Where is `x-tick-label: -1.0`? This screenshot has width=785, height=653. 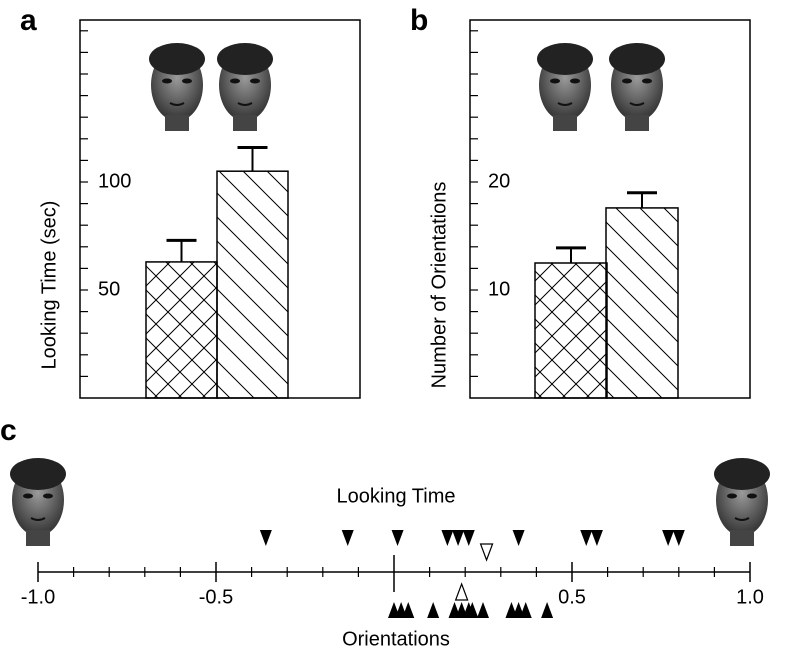 x-tick-label: -1.0 is located at coordinates (38, 597).